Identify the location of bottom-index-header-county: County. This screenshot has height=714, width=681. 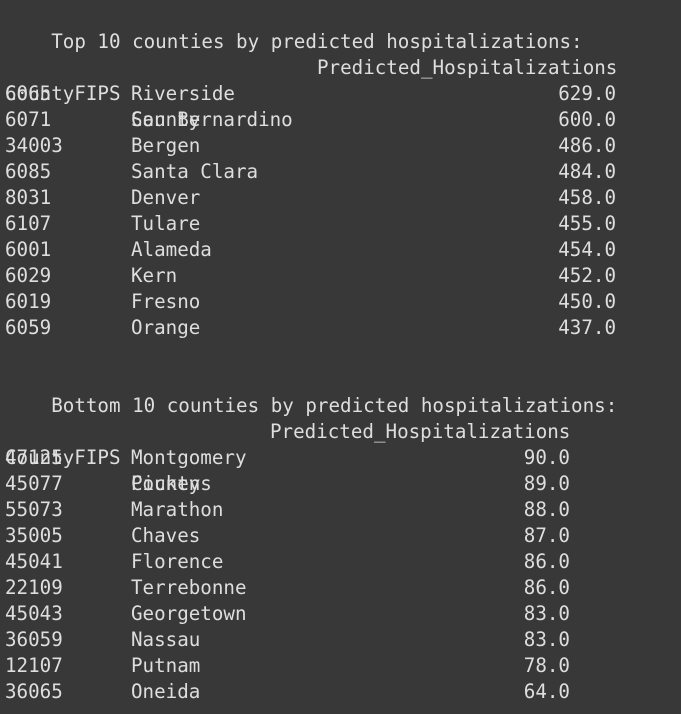
(166, 483).